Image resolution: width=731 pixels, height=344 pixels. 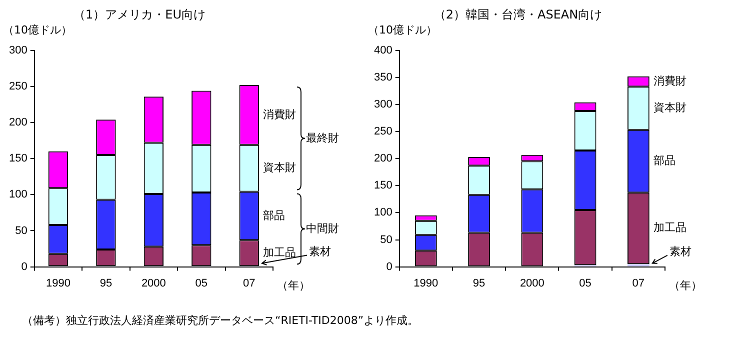 I want to click on chart-title: （2）韓国・台湾・ASEAN向け, so click(x=518, y=14).